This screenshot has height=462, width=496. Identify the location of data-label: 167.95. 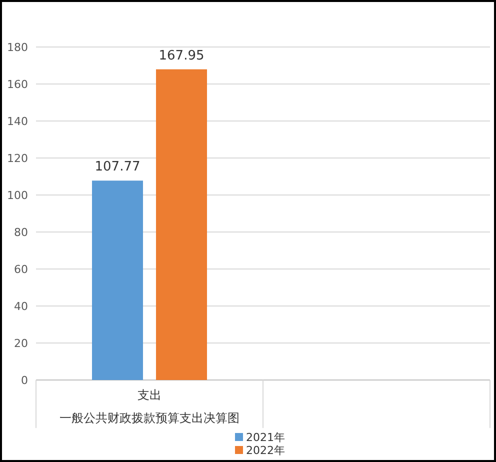
(181, 56).